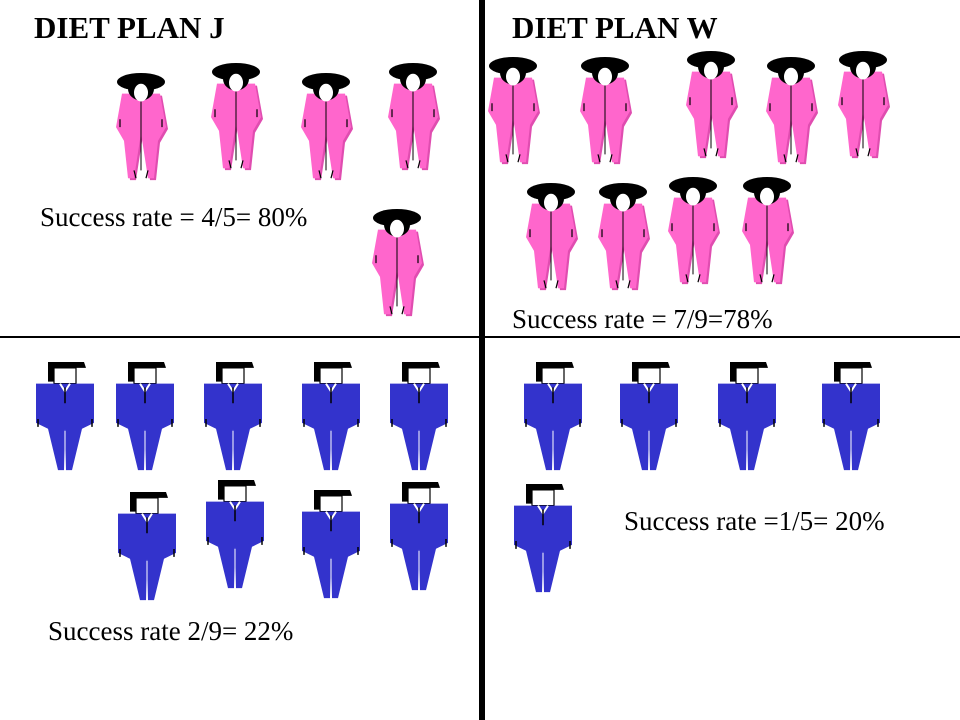 The image size is (960, 720). Describe the element at coordinates (129, 27) in the screenshot. I see `plan-j-title: DIET PLAN J` at that location.